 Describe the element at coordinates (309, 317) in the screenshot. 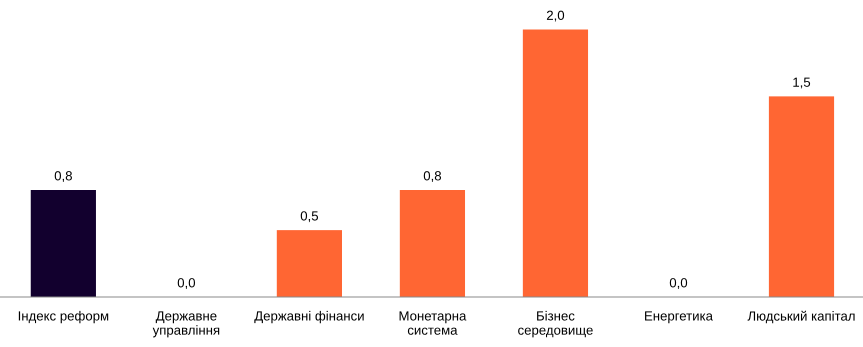

I see `x-tick-label: Державні фінанси` at that location.